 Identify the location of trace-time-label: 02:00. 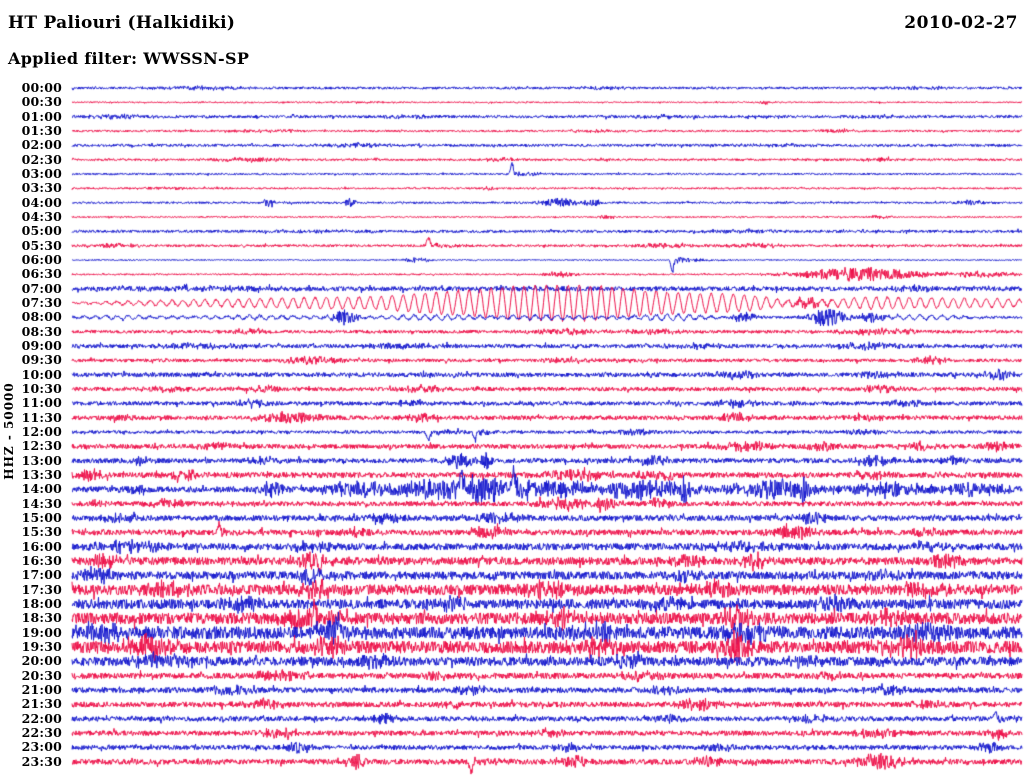
(41, 145).